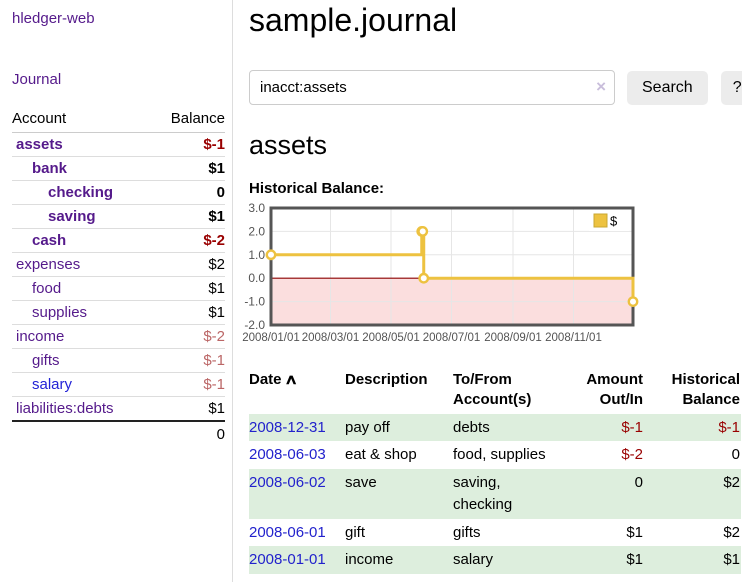  I want to click on account-balance: $-1, so click(187, 360).